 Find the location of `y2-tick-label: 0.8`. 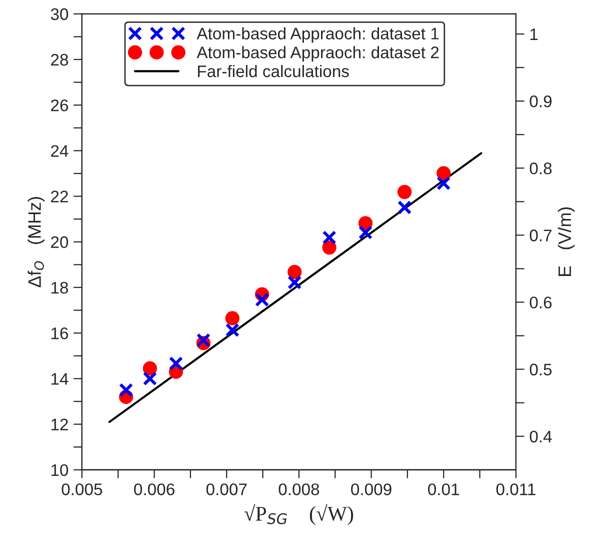

y2-tick-label: 0.8 is located at coordinates (541, 168).